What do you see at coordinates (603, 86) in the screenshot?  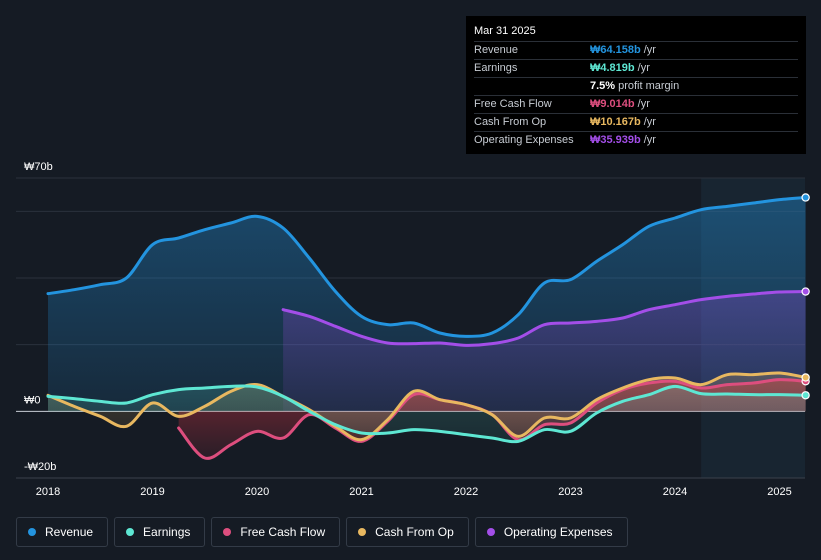 I see `tooltip-value: 7.5%` at bounding box center [603, 86].